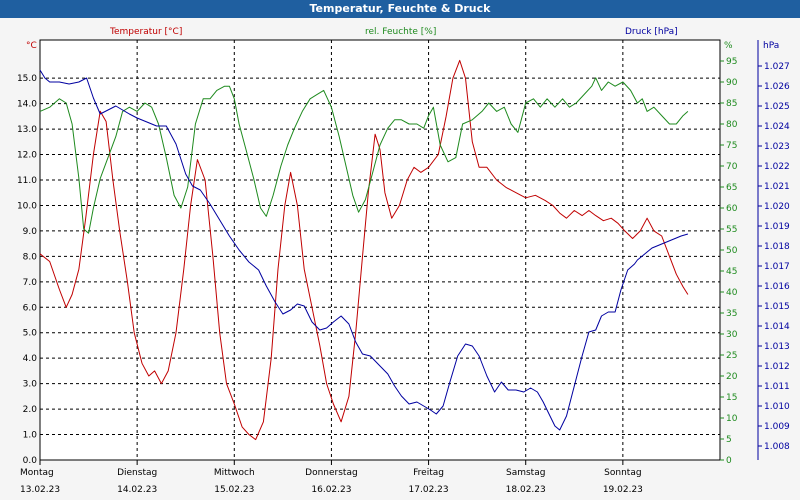 This screenshot has height=500, width=800. I want to click on pressure-unit: hPa, so click(771, 46).